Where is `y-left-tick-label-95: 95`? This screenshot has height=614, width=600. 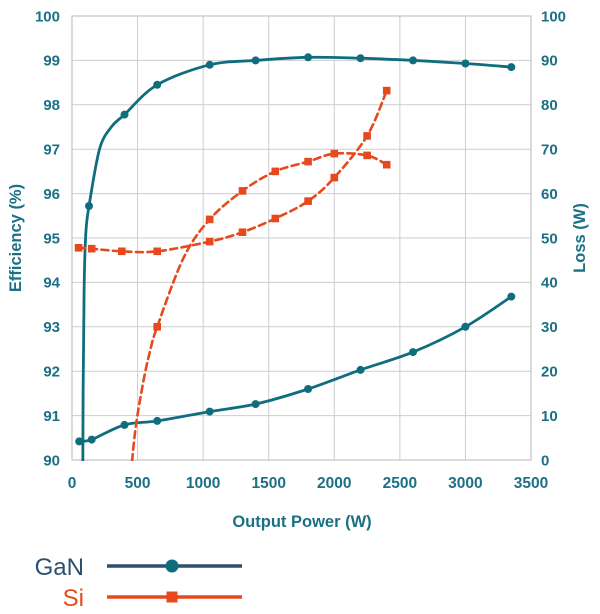
y-left-tick-label-95: 95 is located at coordinates (51, 238).